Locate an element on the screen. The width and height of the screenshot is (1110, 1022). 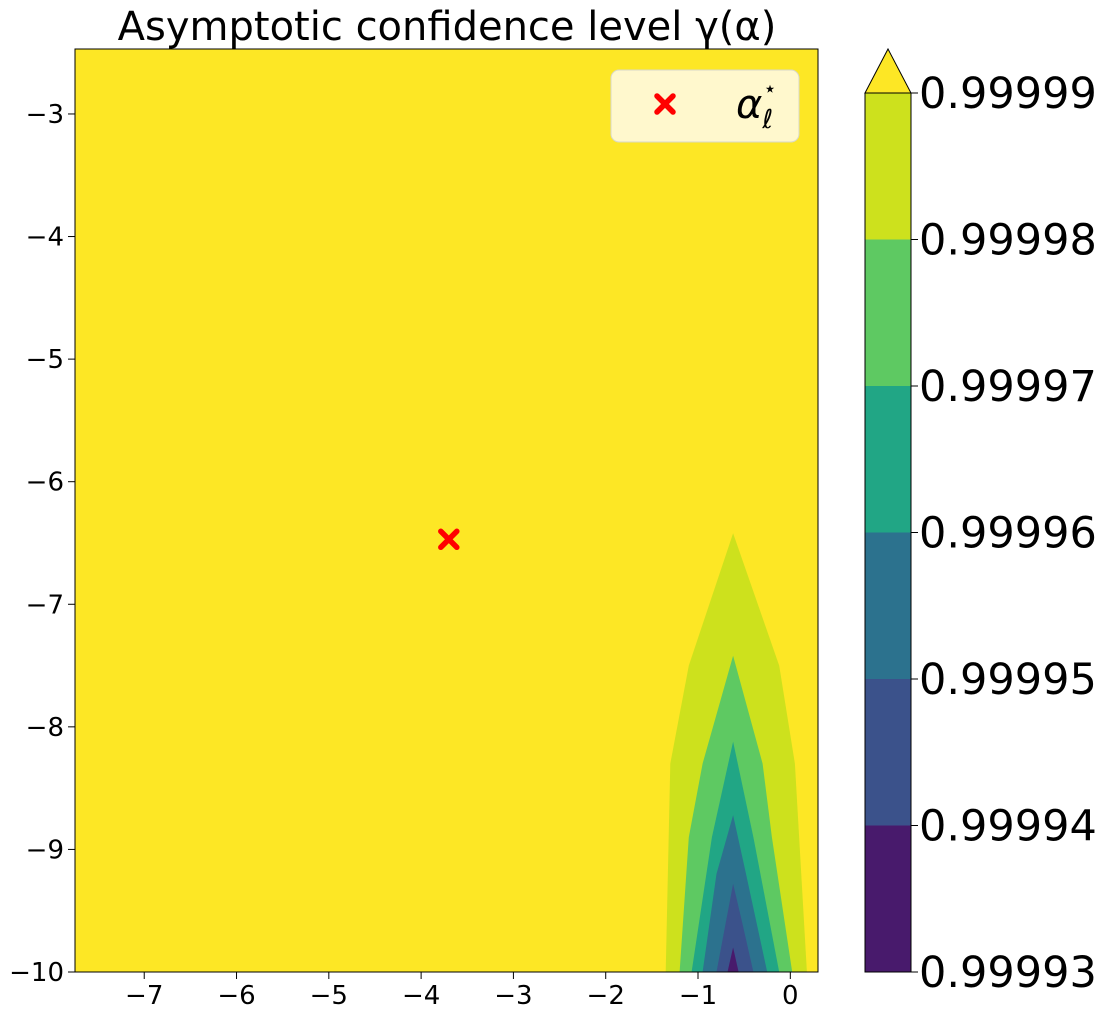
legend-label-sub: ℓ is located at coordinates (767, 120).